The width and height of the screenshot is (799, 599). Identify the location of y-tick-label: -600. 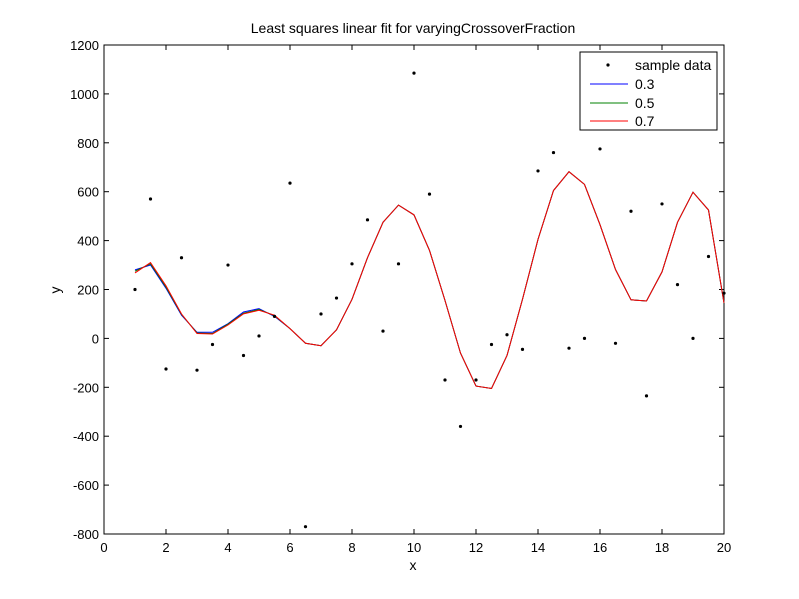
(86, 485).